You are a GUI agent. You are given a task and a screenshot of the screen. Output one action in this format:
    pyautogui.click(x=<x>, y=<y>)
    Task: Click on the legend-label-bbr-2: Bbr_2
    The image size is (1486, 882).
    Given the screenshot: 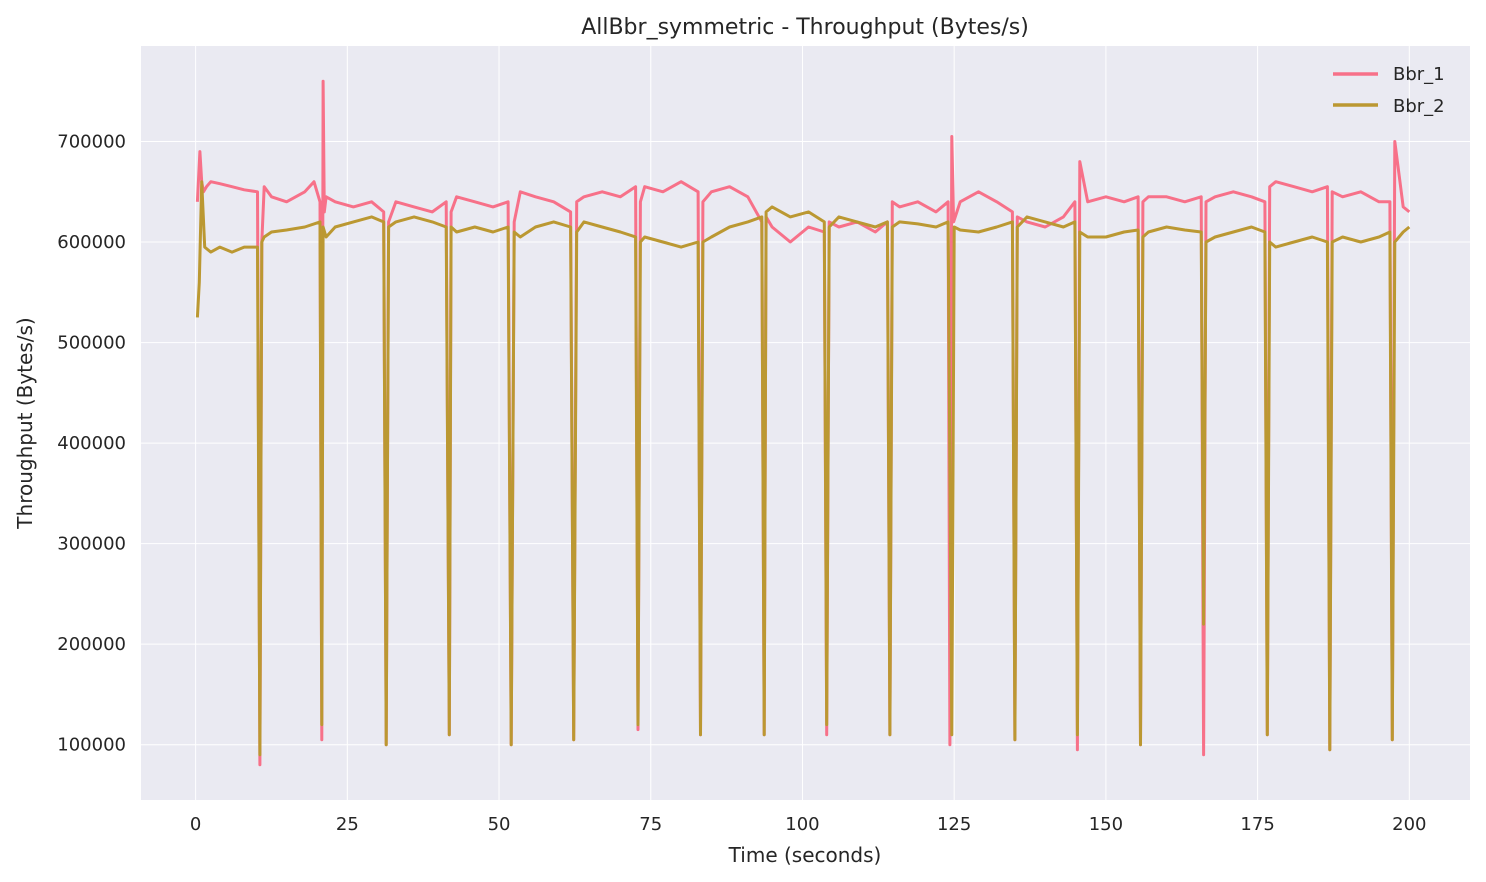 What is the action you would take?
    pyautogui.click(x=1419, y=106)
    